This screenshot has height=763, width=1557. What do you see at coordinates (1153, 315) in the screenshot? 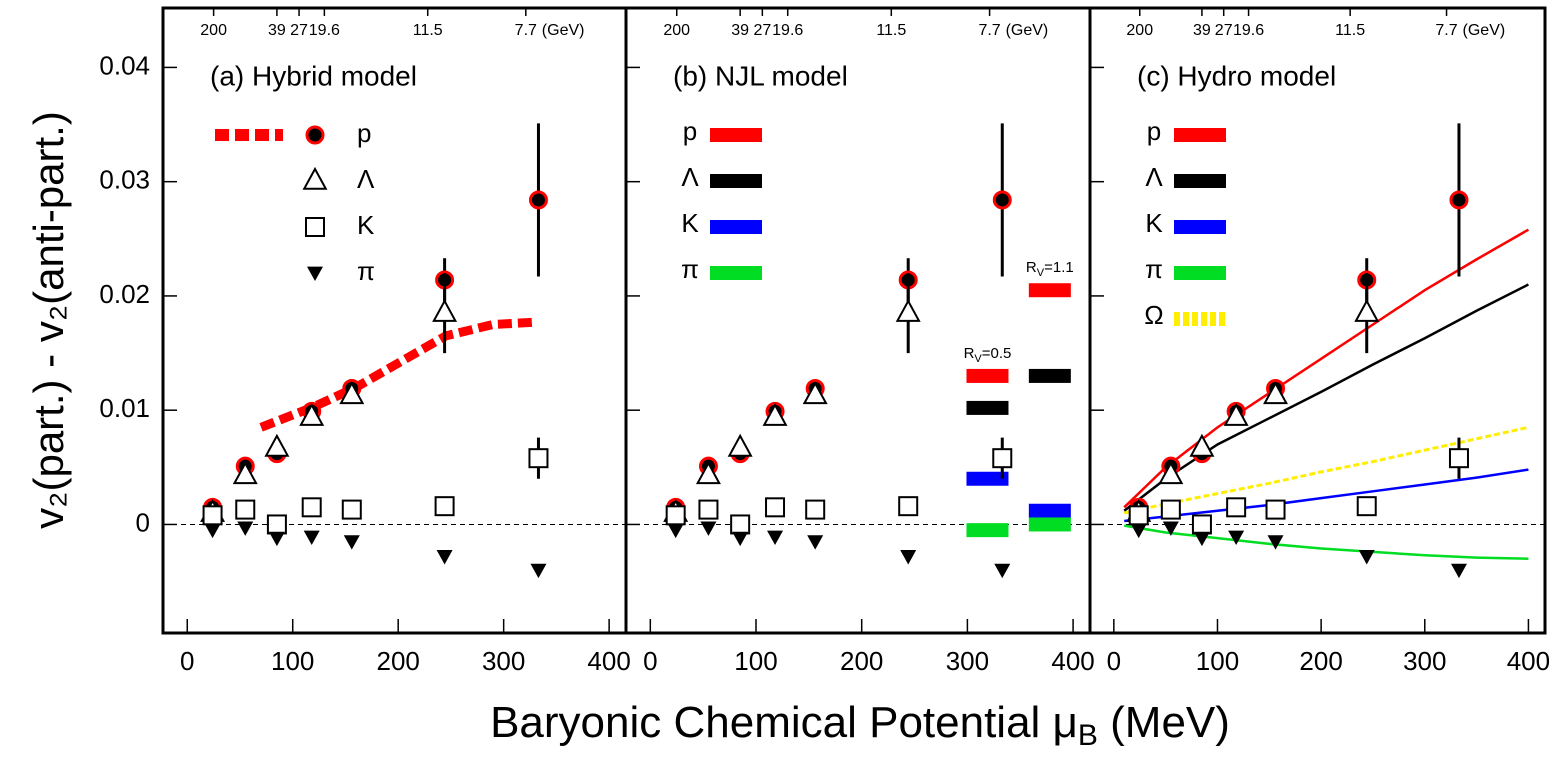
I see `legend-label: Ω` at bounding box center [1153, 315].